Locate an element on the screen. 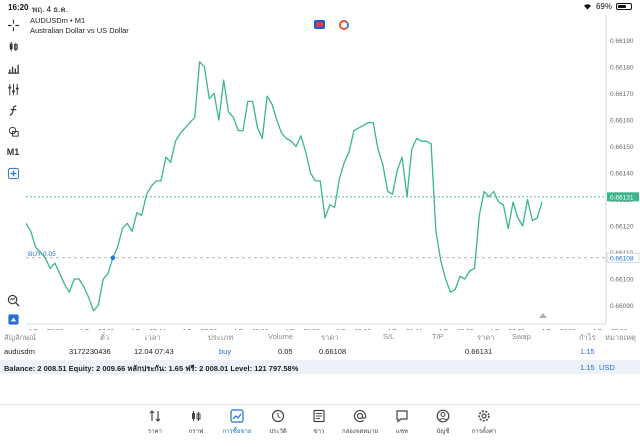 The height and width of the screenshot is (447, 640). signal-icon is located at coordinates (344, 25).